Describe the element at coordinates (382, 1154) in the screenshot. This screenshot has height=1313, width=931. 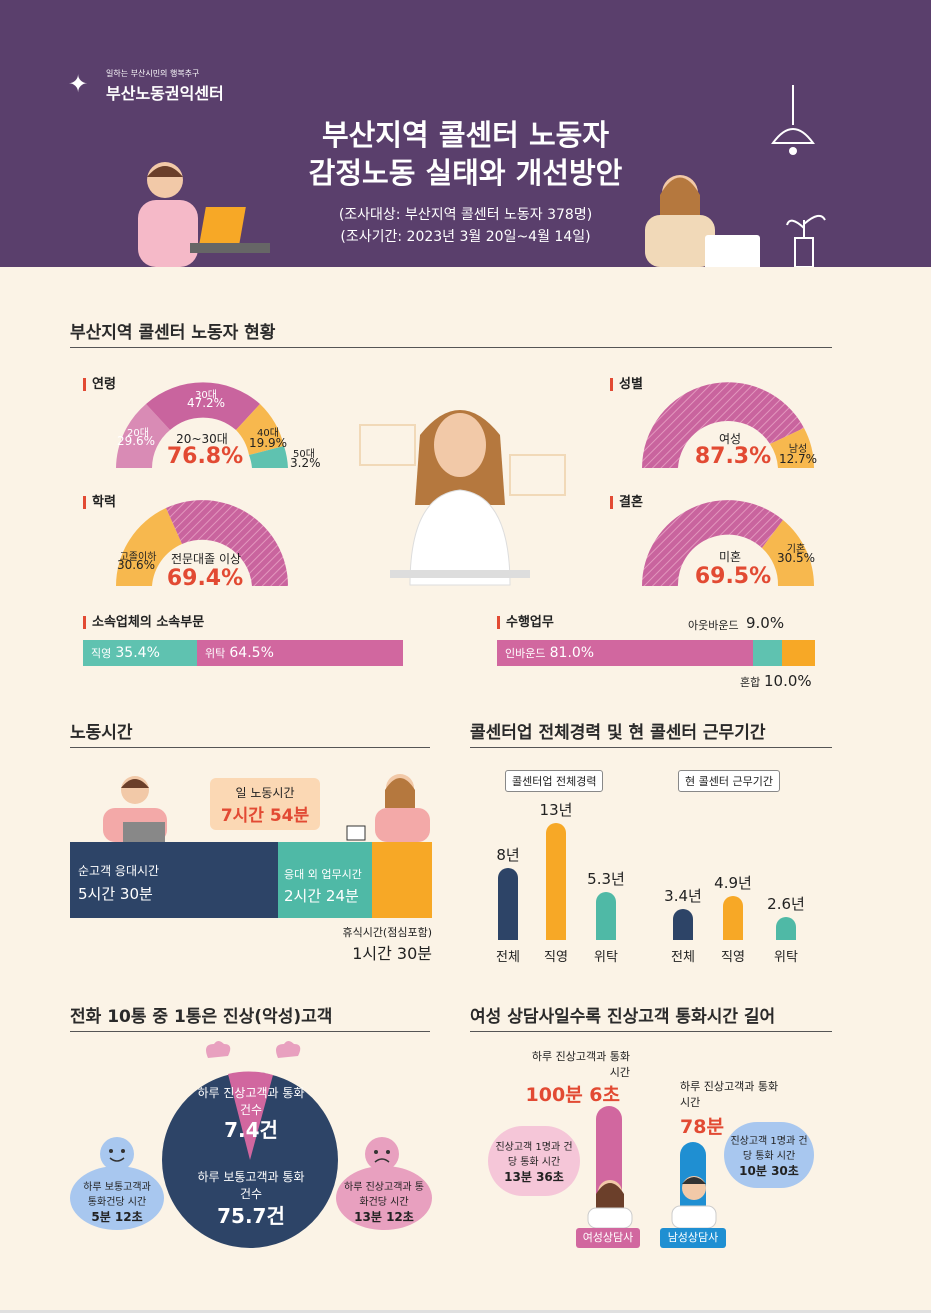
I see `angry-face-icon` at that location.